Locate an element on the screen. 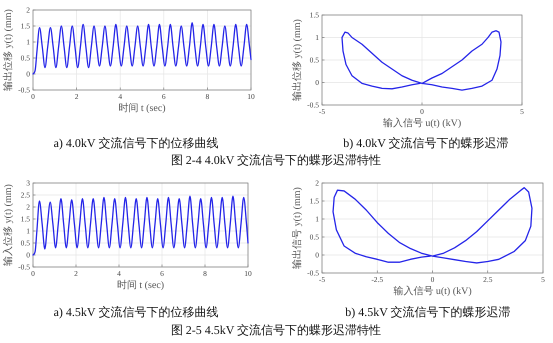 This screenshot has width=553, height=343. text: b) 4.0kV 交流信号下的蝶形迟滞 is located at coordinates (426, 143).